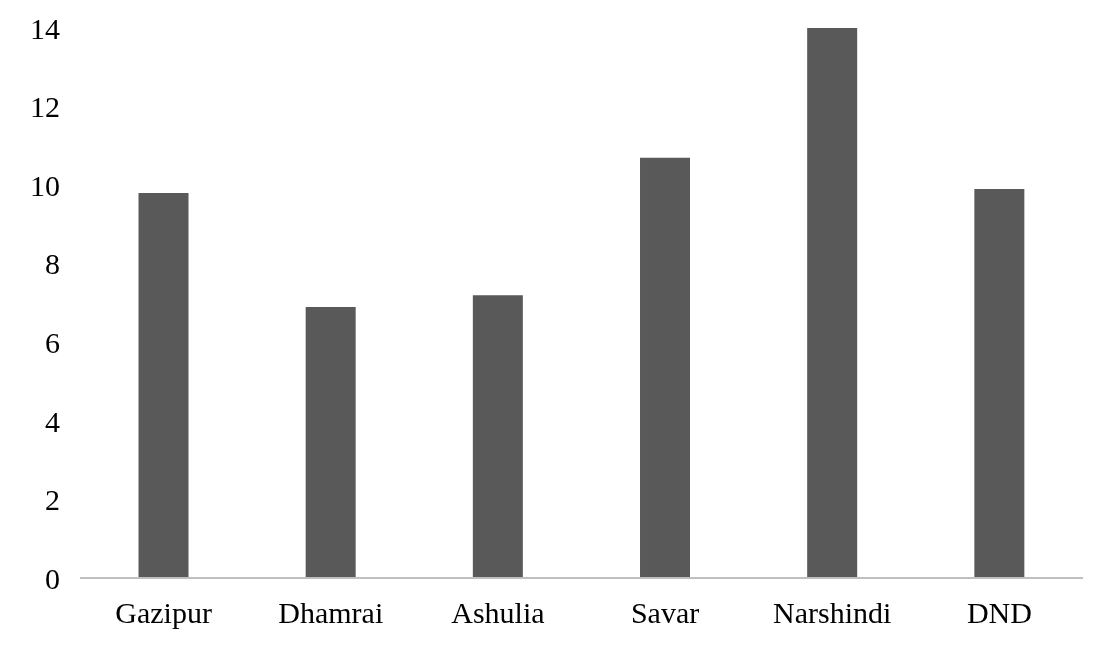 Image resolution: width=1119 pixels, height=655 pixels. I want to click on y-tick-label: 0, so click(52, 578).